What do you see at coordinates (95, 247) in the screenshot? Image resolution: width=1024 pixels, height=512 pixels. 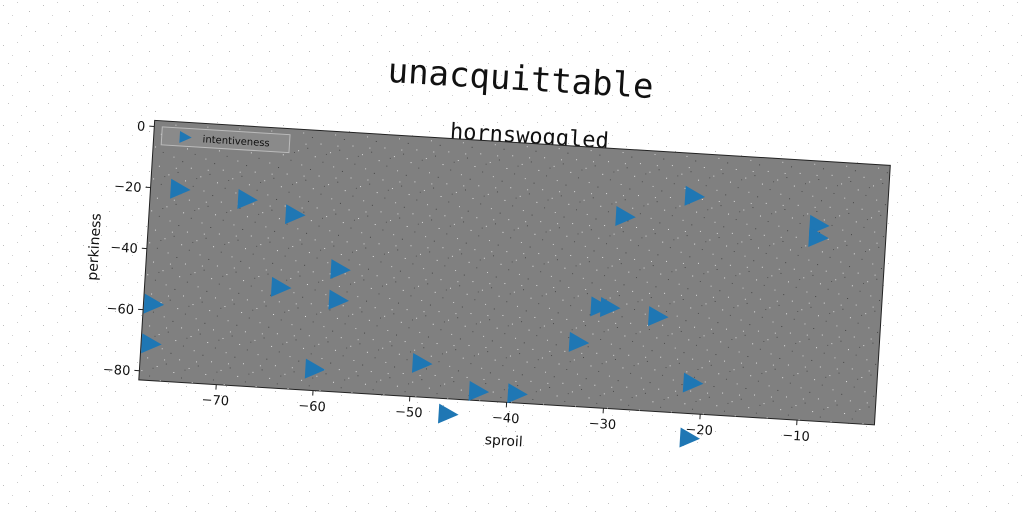 I see `y-axis-label: perkiness` at bounding box center [95, 247].